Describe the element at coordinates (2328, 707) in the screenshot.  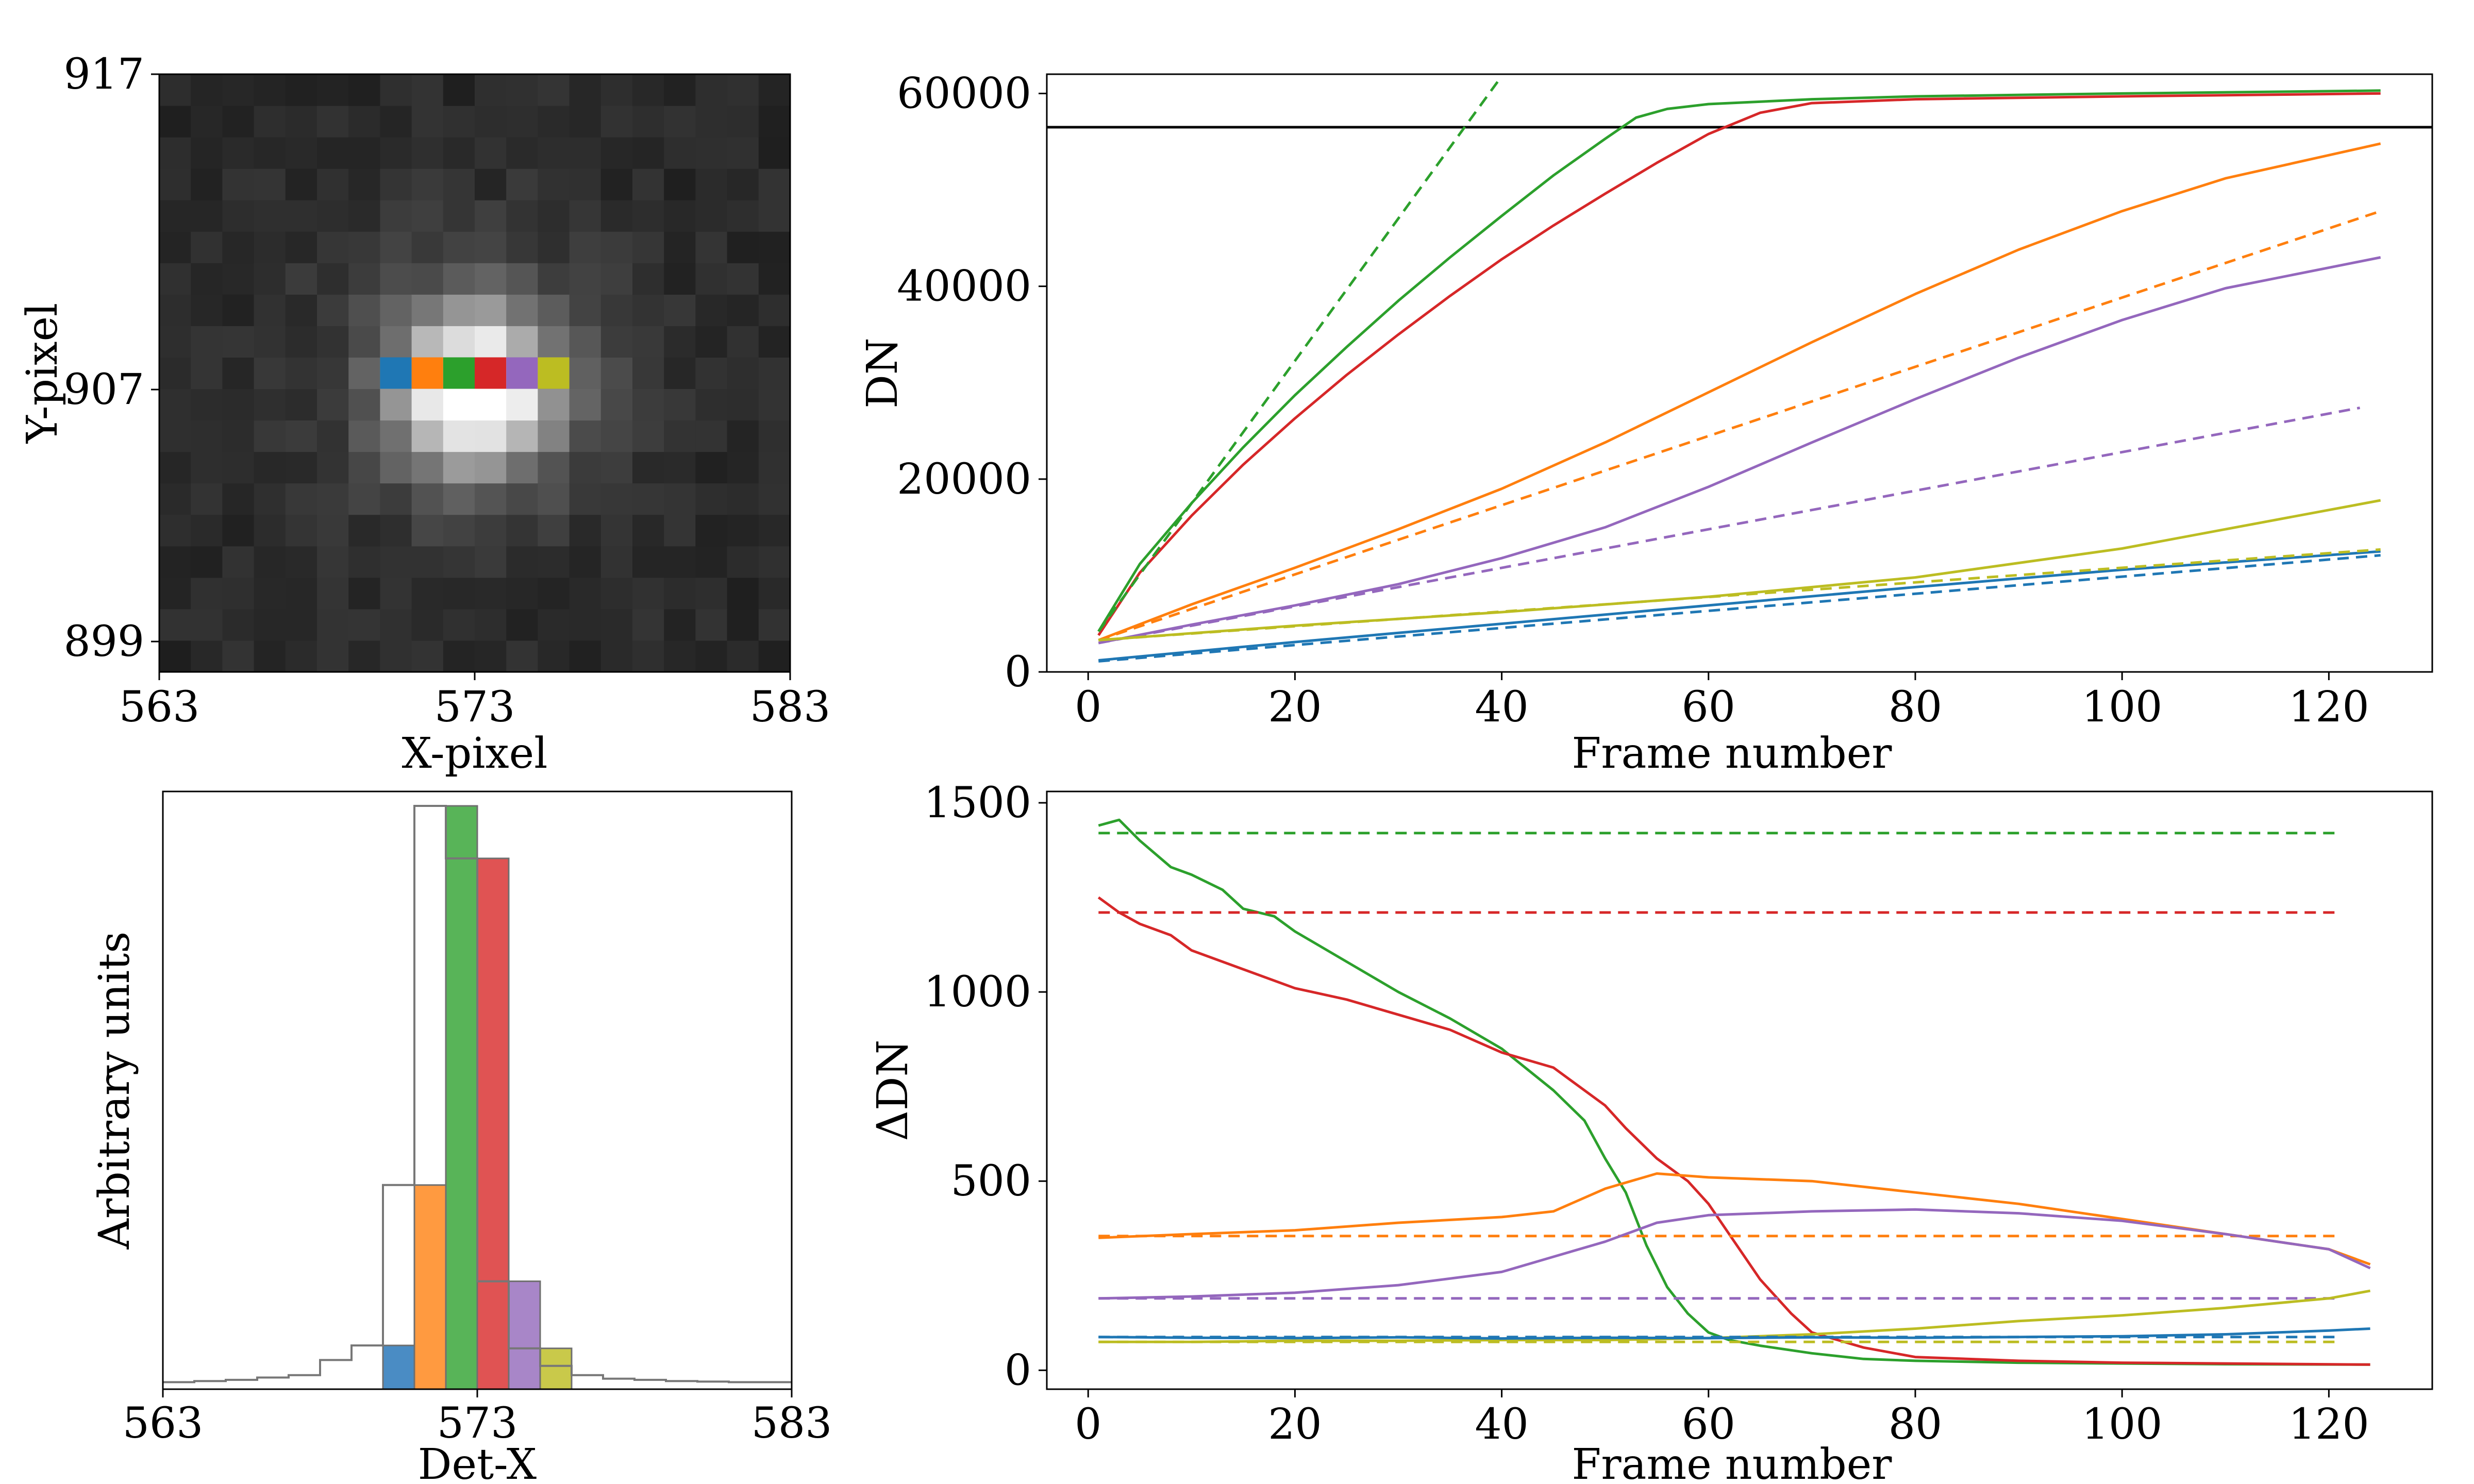
I see `x-tick-label: 120` at that location.